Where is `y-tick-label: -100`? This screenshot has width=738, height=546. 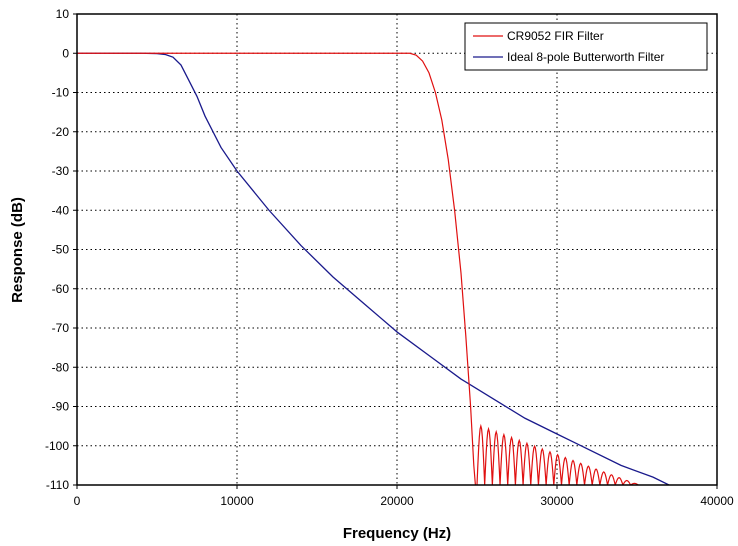
y-tick-label: -100 is located at coordinates (57, 446).